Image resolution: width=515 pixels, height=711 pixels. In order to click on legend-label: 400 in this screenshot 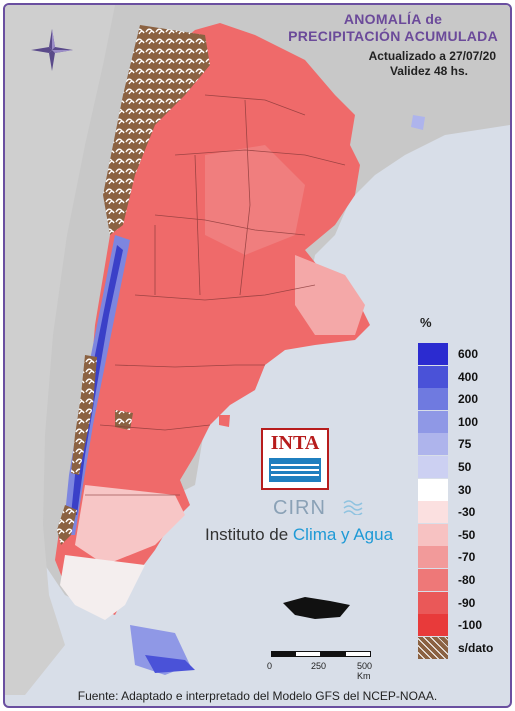, I will do `click(468, 376)`.